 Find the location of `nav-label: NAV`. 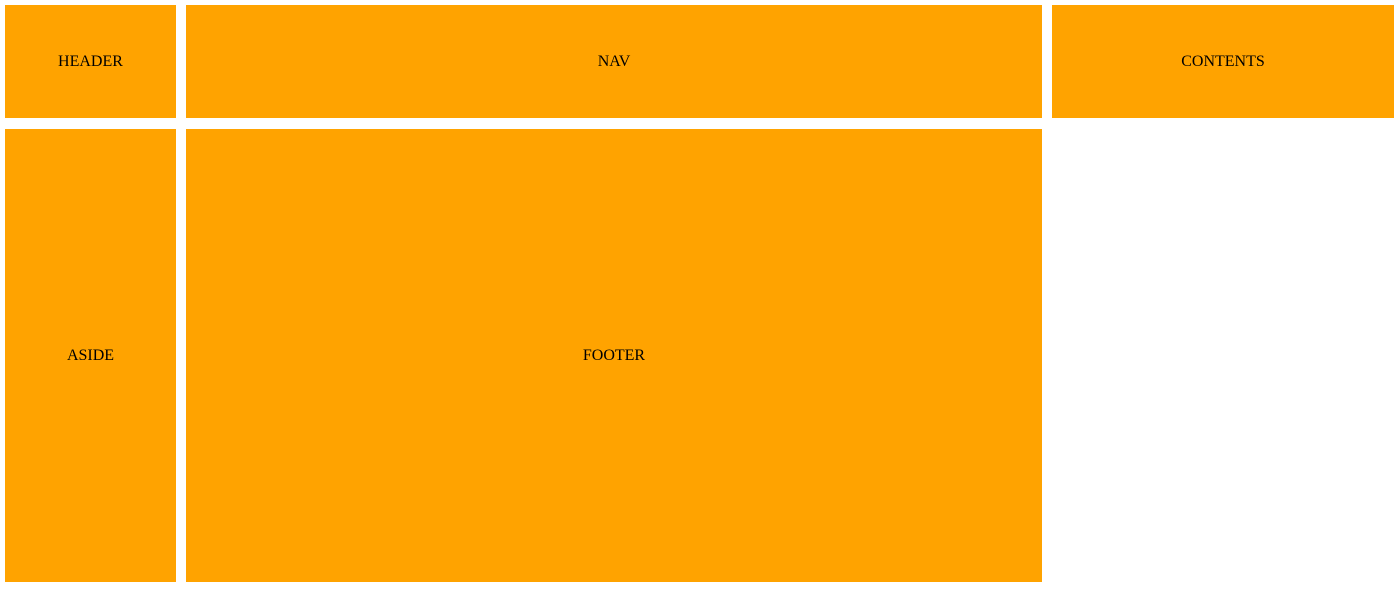

nav-label: NAV is located at coordinates (614, 61).